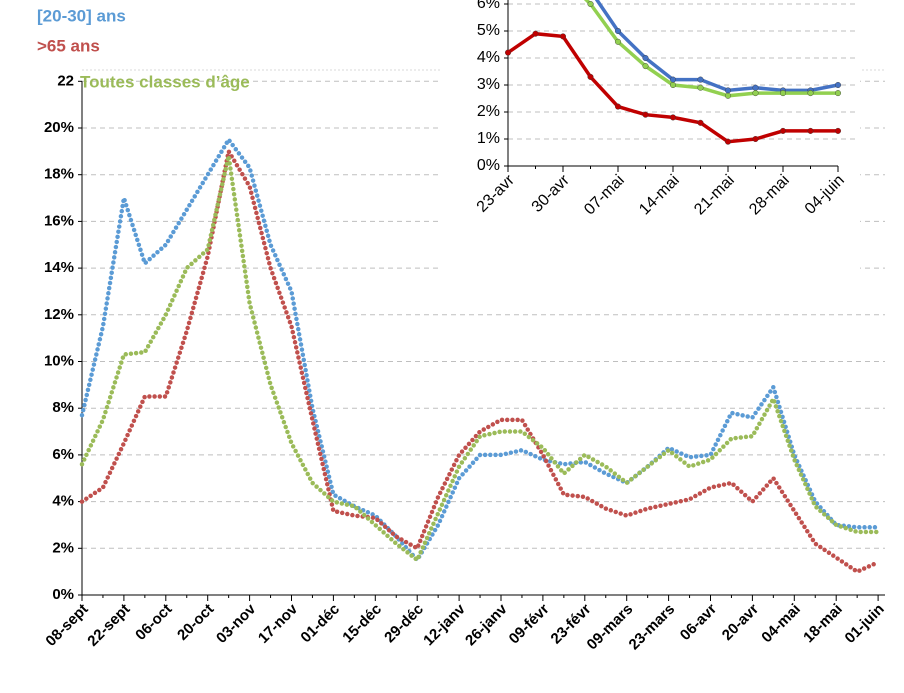  Describe the element at coordinates (68, 45) in the screenshot. I see `legend-label: >65 ans` at that location.